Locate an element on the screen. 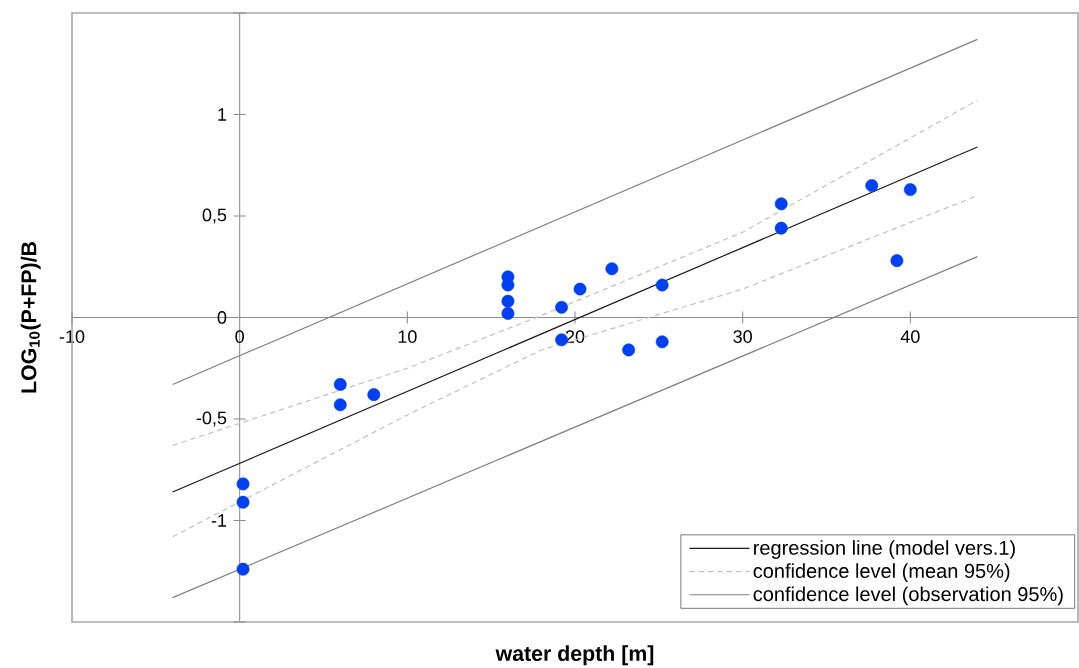  x-tick-label: 0 is located at coordinates (239, 336).